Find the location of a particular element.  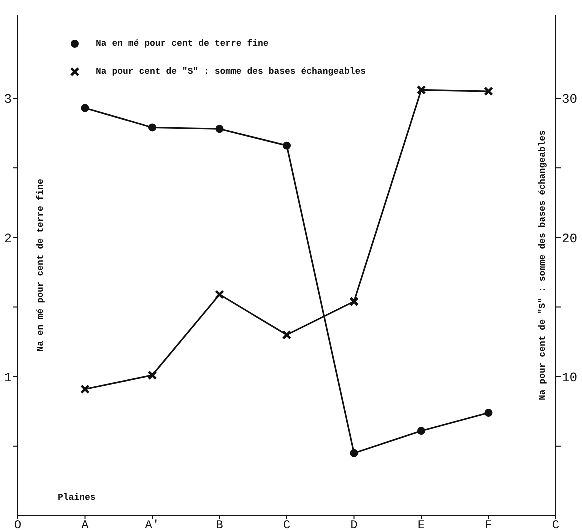

y-axis-title: Na en mé pour cent de terre fine is located at coordinates (41, 265).